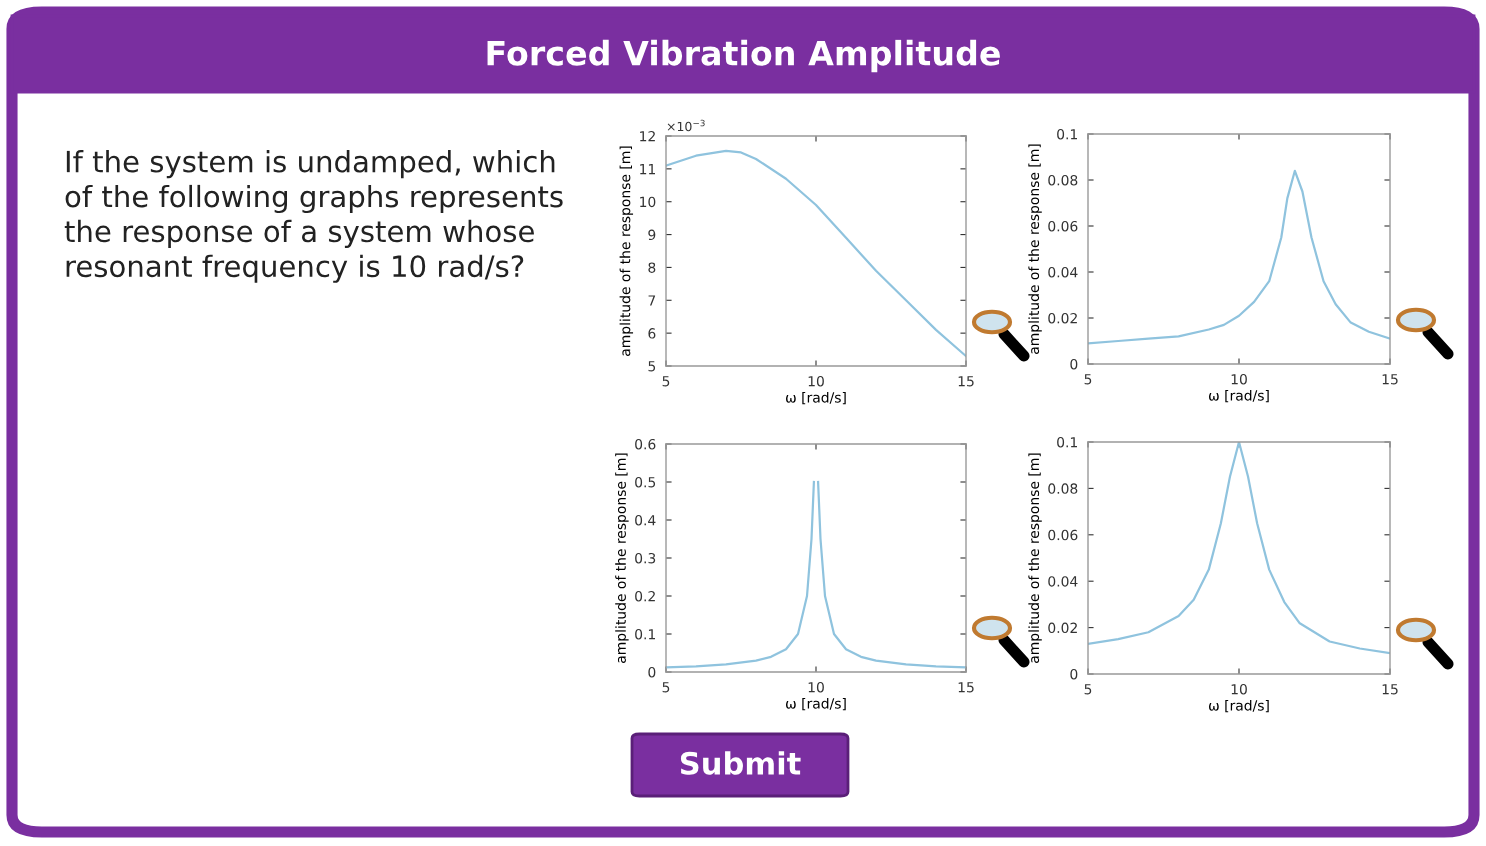 Image resolution: width=1486 pixels, height=846 pixels. I want to click on text: If the system is undamped, which of the following graphs represents the response of a system whose resonant frequency is 10 rad/s?, so click(313, 216).